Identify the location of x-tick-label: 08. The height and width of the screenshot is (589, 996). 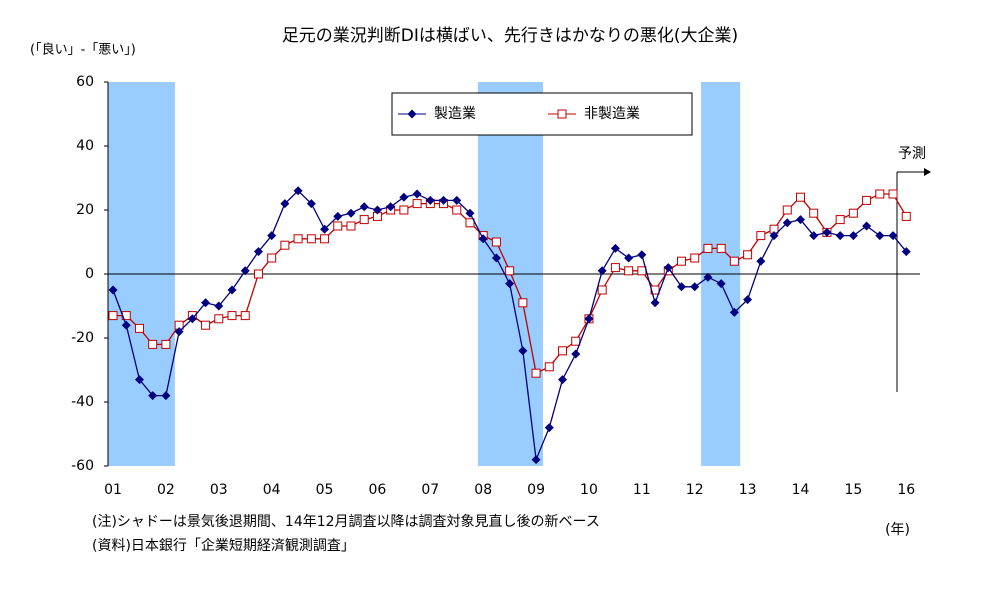
(483, 490).